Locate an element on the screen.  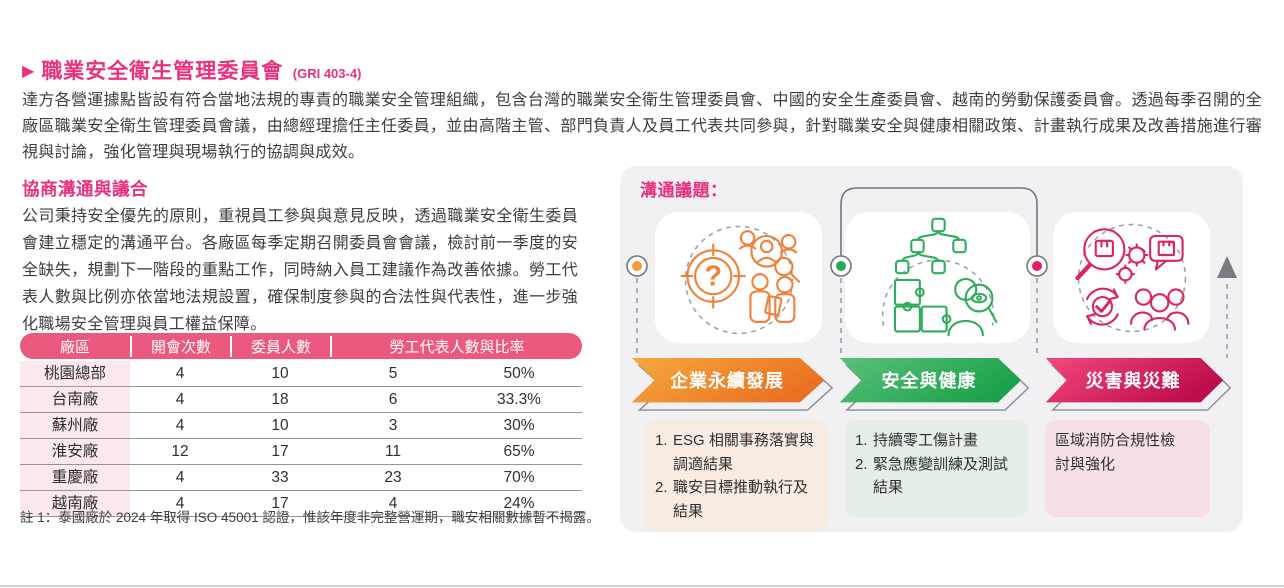
banner-label: 安全與健康 is located at coordinates (929, 381).